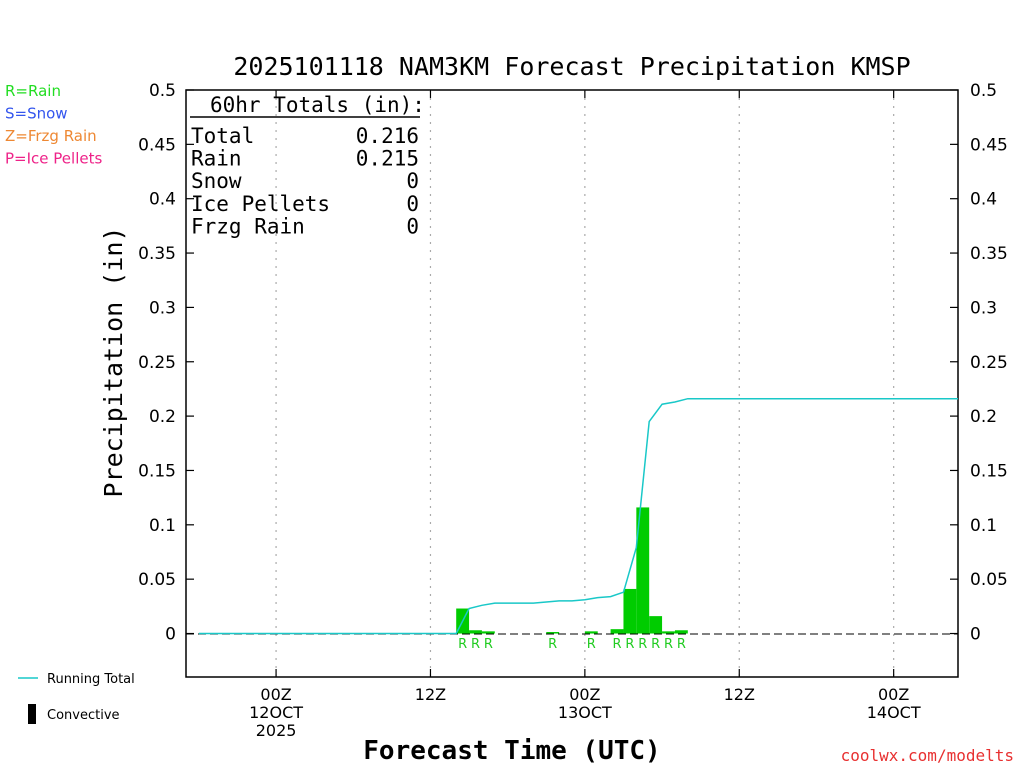  Describe the element at coordinates (983, 200) in the screenshot. I see `y-tick-label-right: 0.4` at that location.